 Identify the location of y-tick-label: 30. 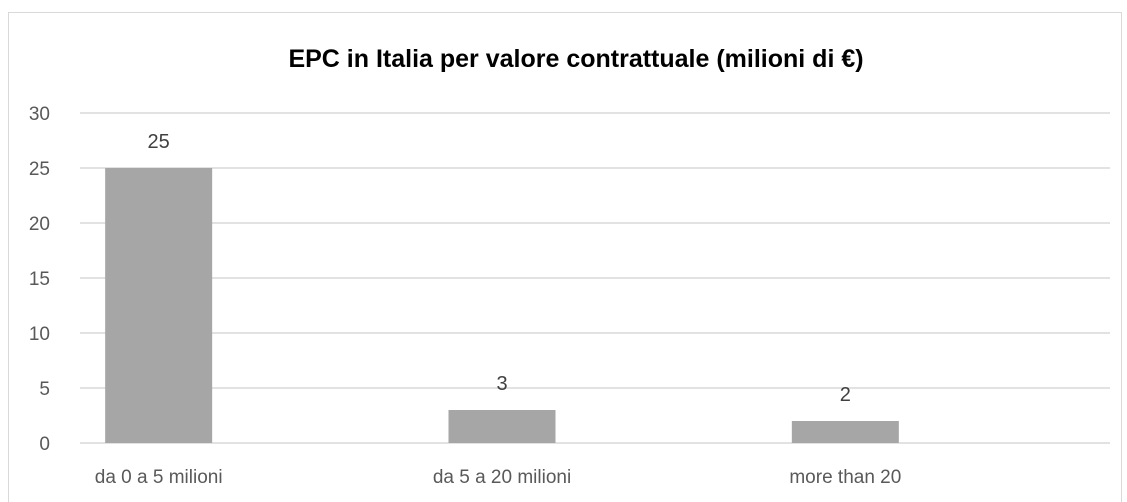
(39, 114).